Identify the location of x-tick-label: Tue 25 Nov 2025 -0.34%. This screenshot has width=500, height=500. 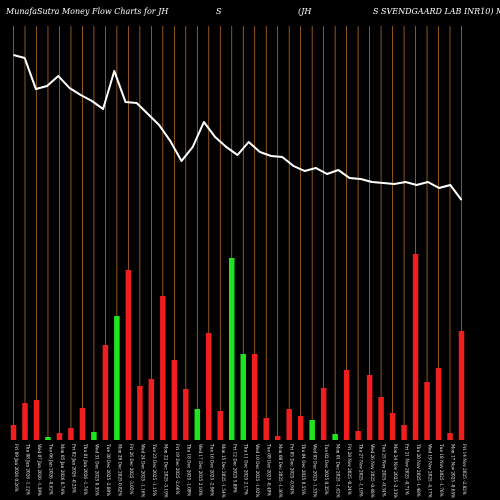
(384, 470).